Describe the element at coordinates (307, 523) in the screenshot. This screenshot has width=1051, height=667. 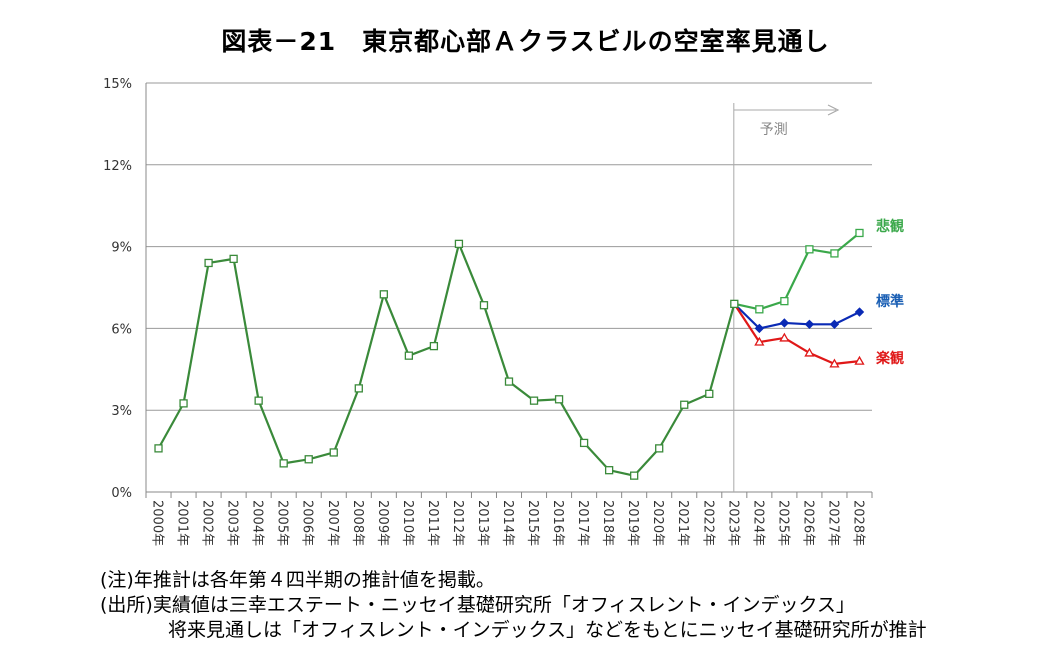
I see `x-tick-label: 2006年` at that location.